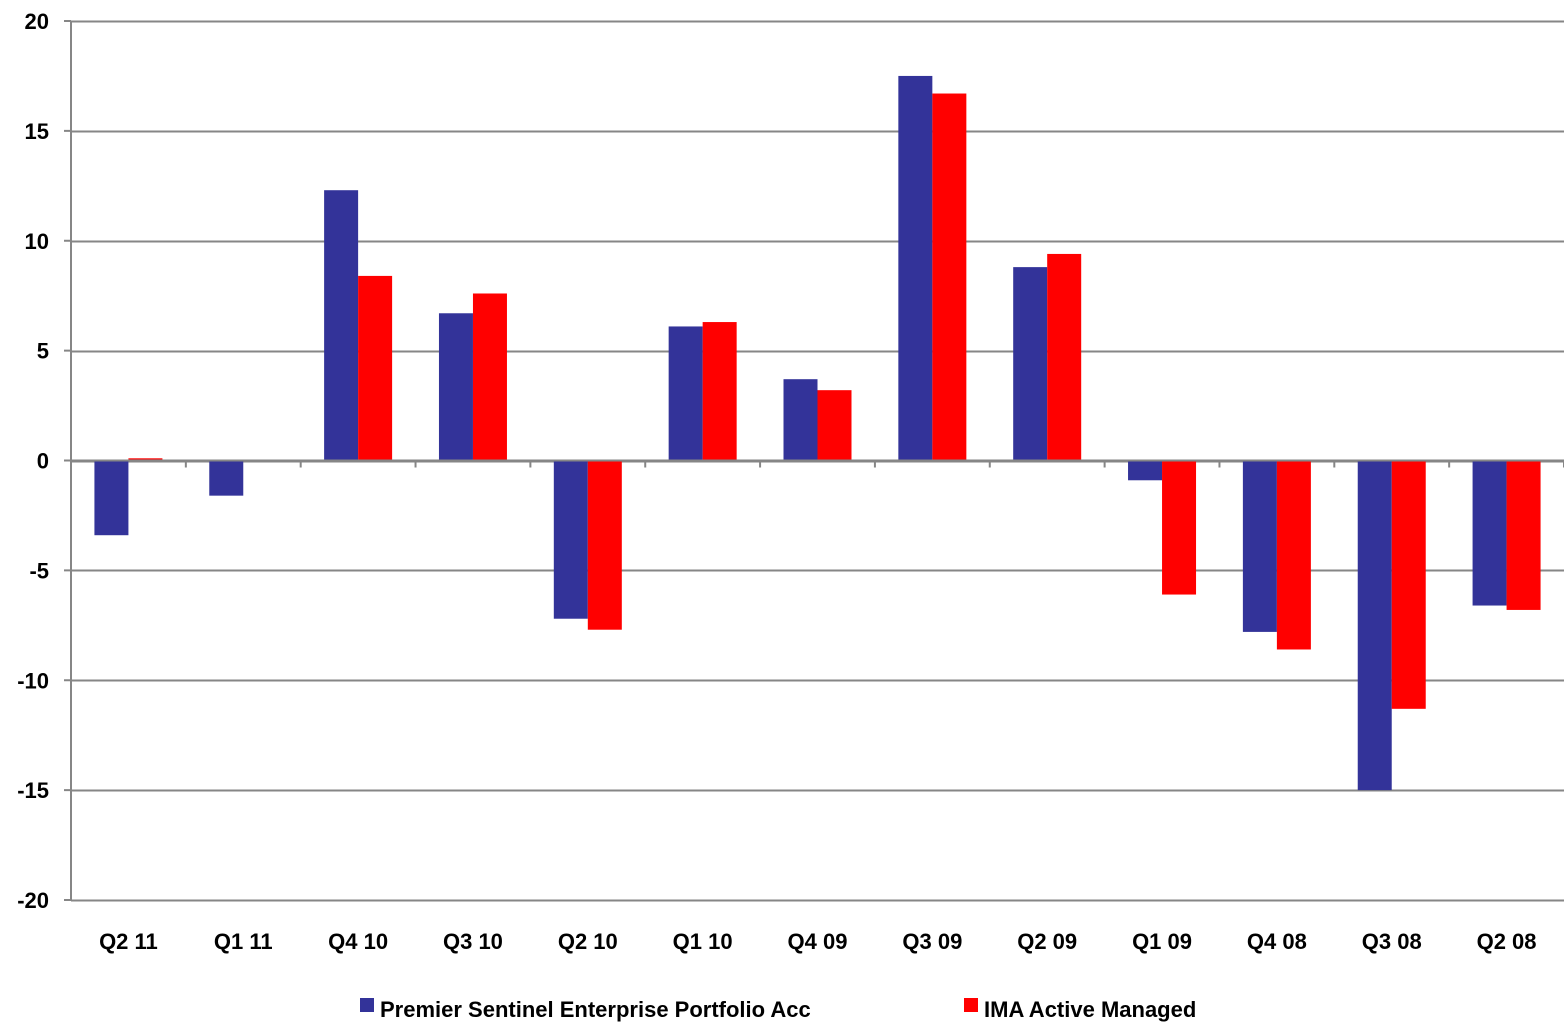 The width and height of the screenshot is (1564, 1024). Describe the element at coordinates (1090, 1009) in the screenshot. I see `legend-label-ima: IMA Active Managed` at that location.